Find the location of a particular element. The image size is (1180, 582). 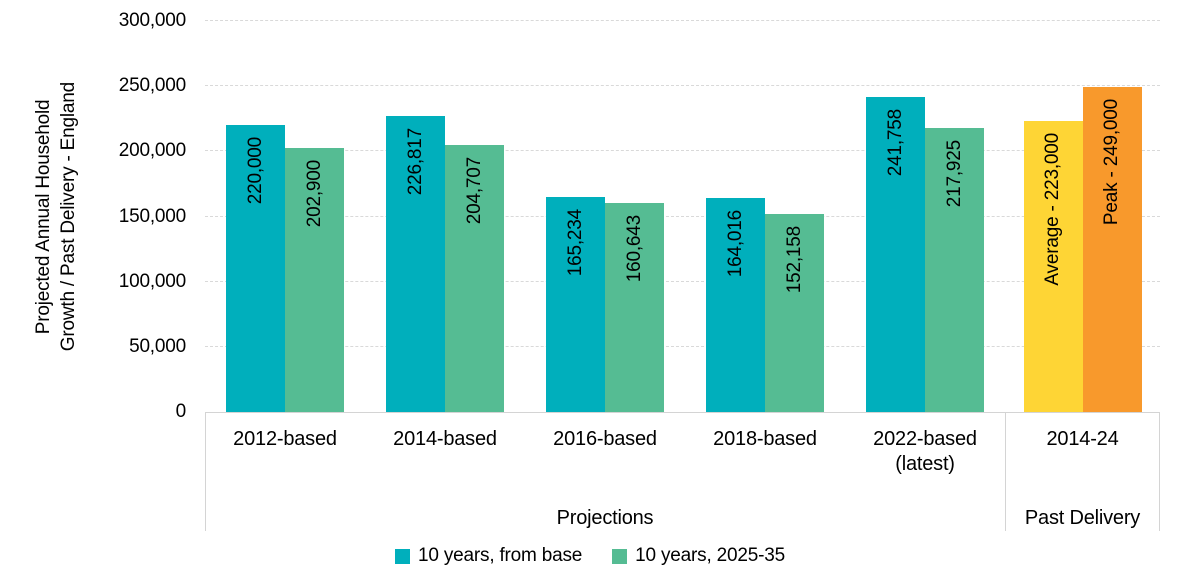

legend-swatch-from-base is located at coordinates (403, 556).